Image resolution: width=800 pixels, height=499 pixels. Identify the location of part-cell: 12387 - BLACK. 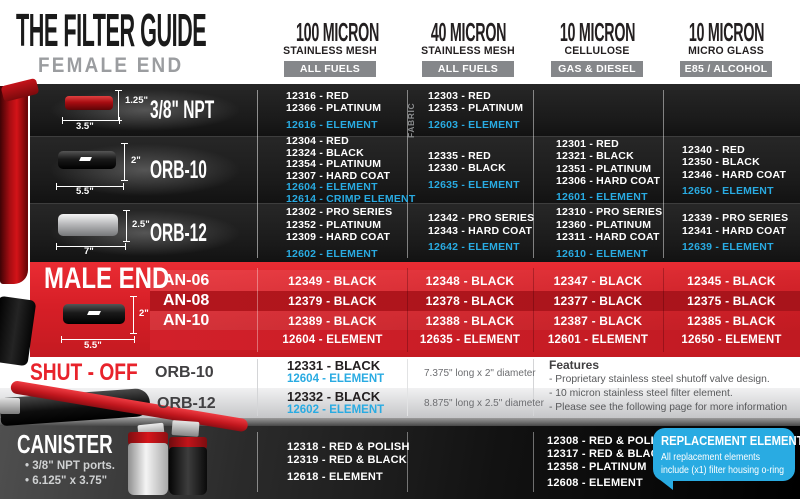
(598, 320).